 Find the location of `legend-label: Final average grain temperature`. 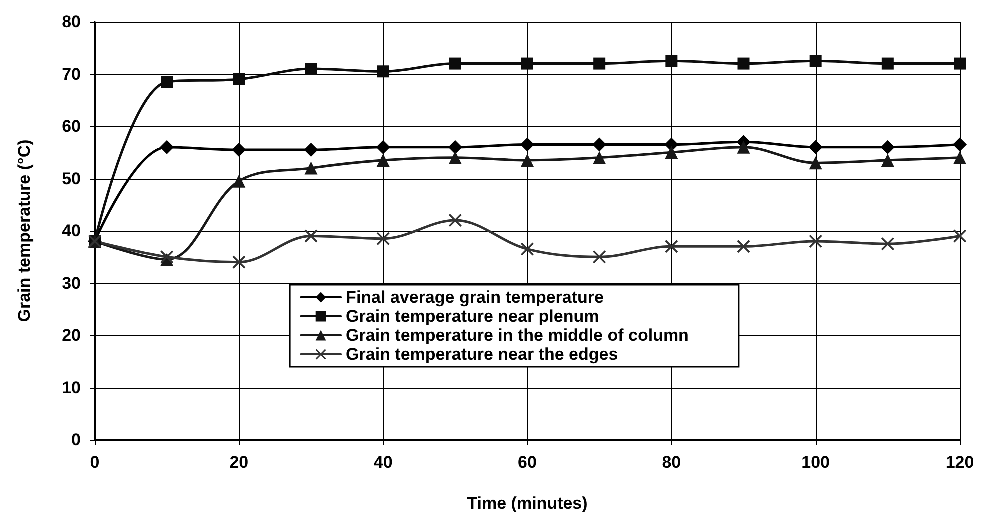

legend-label: Final average grain temperature is located at coordinates (475, 297).